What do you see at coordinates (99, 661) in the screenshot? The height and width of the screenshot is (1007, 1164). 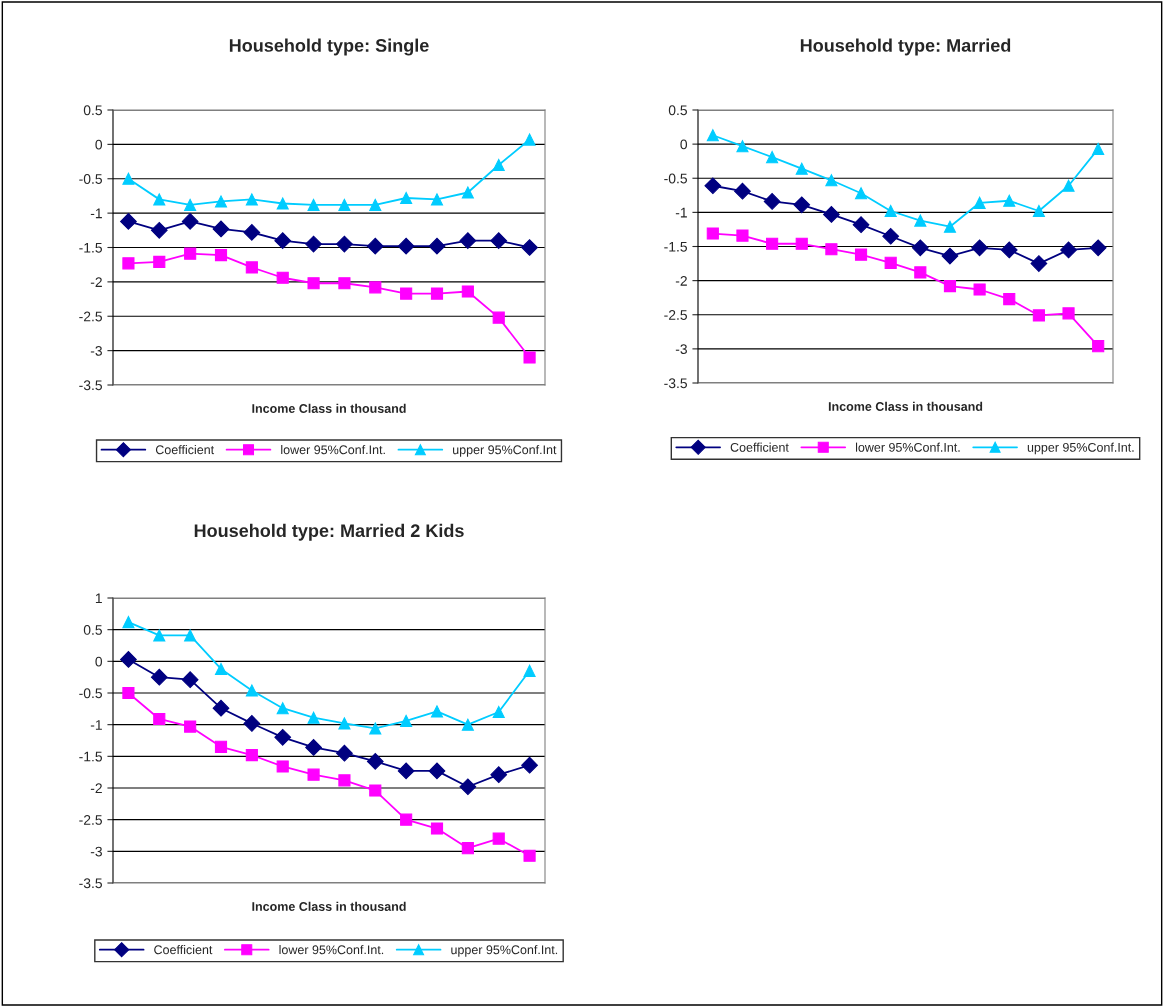 I see `y-tick-label: 0` at bounding box center [99, 661].